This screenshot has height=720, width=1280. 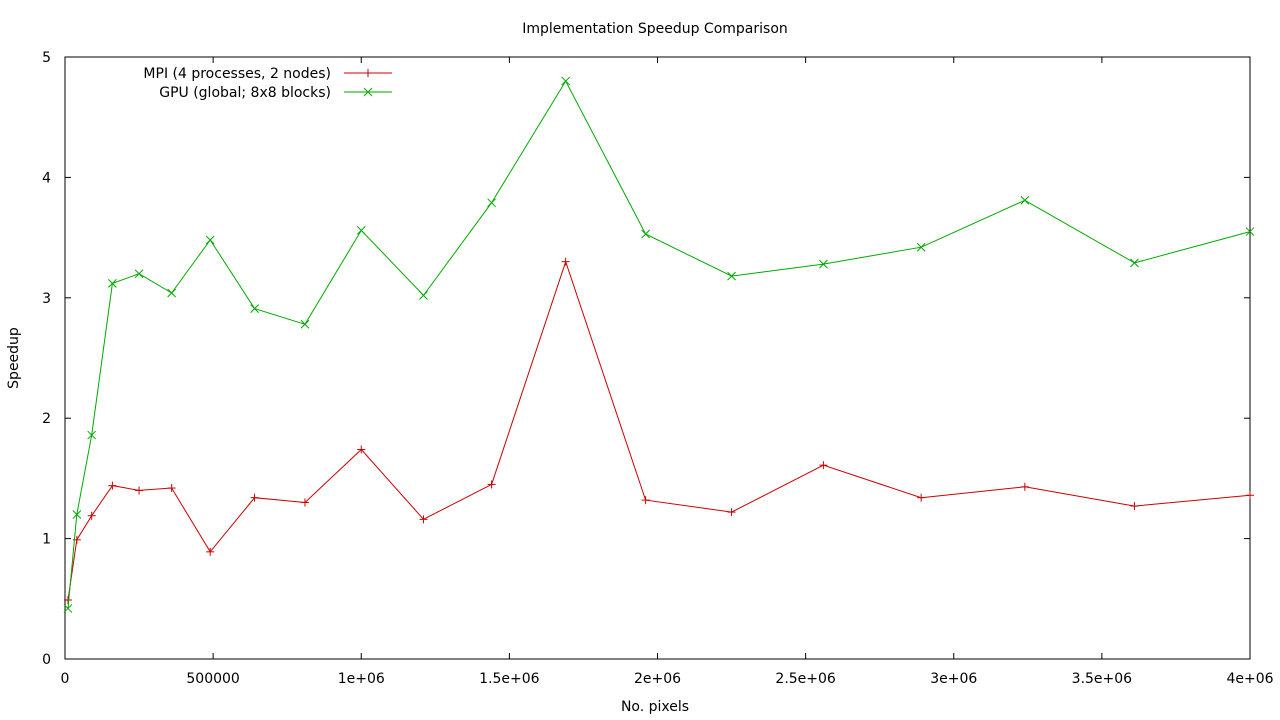 What do you see at coordinates (46, 299) in the screenshot?
I see `y-tick-label: 3` at bounding box center [46, 299].